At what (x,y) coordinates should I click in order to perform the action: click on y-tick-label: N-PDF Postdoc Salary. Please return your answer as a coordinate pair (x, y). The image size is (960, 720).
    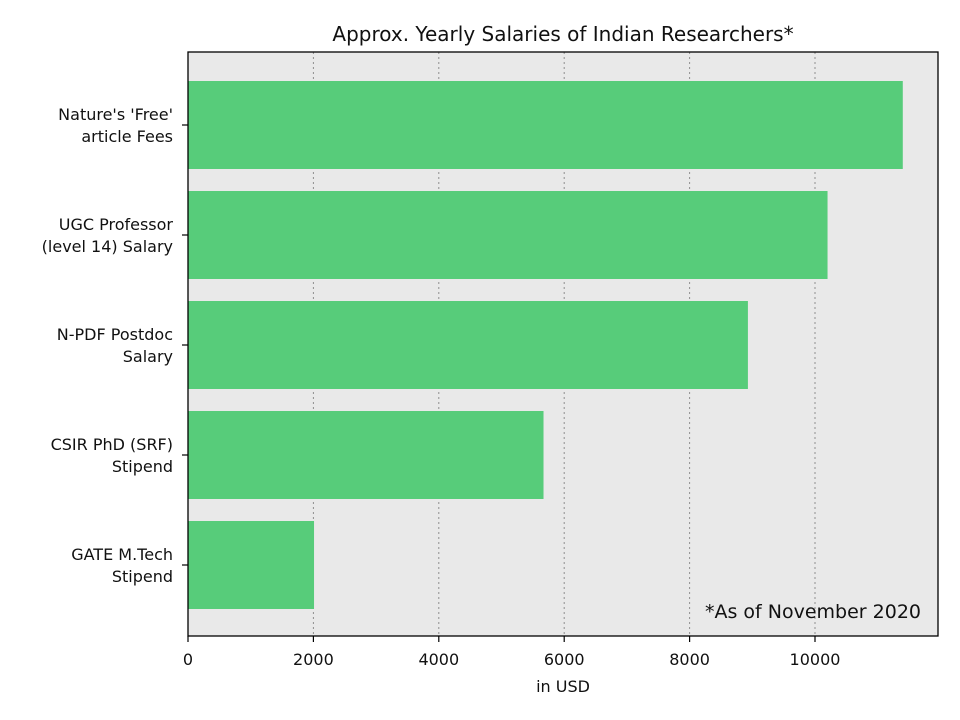
    Looking at the image, I should click on (115, 345).